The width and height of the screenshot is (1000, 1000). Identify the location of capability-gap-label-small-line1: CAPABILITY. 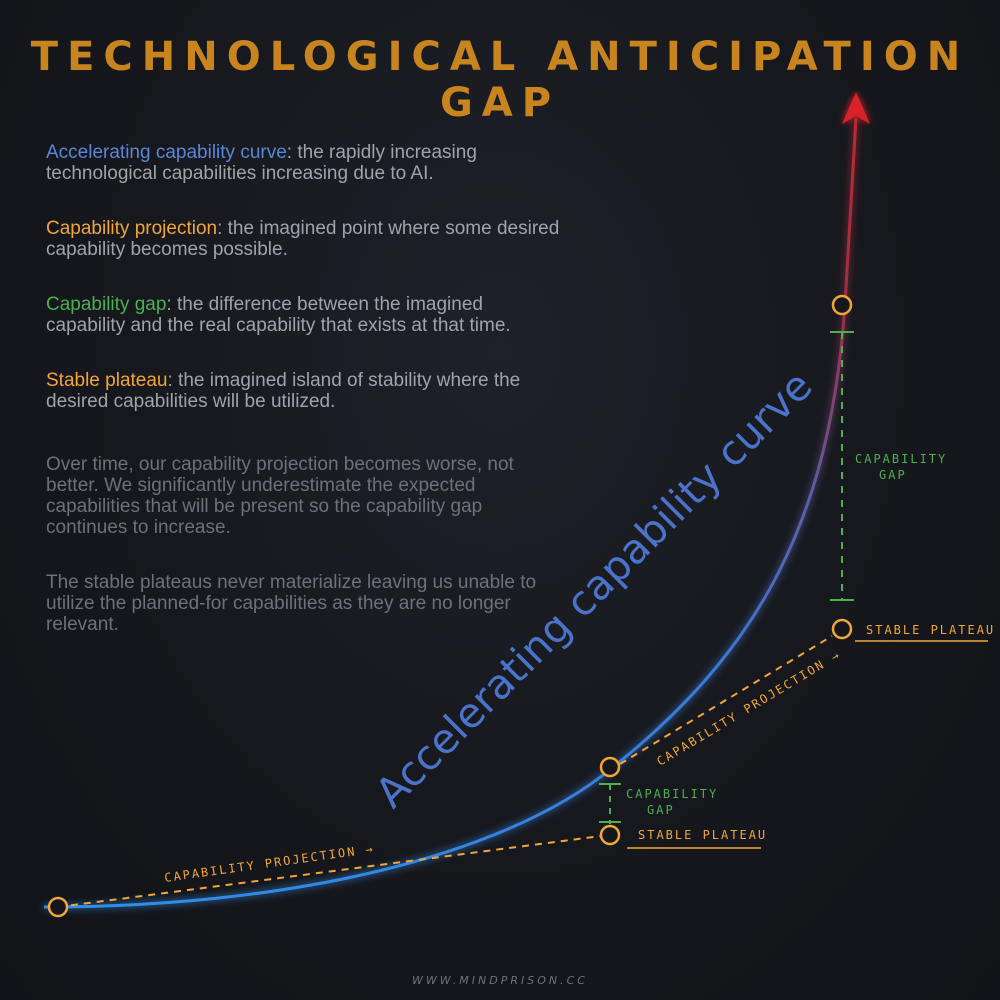
(672, 794).